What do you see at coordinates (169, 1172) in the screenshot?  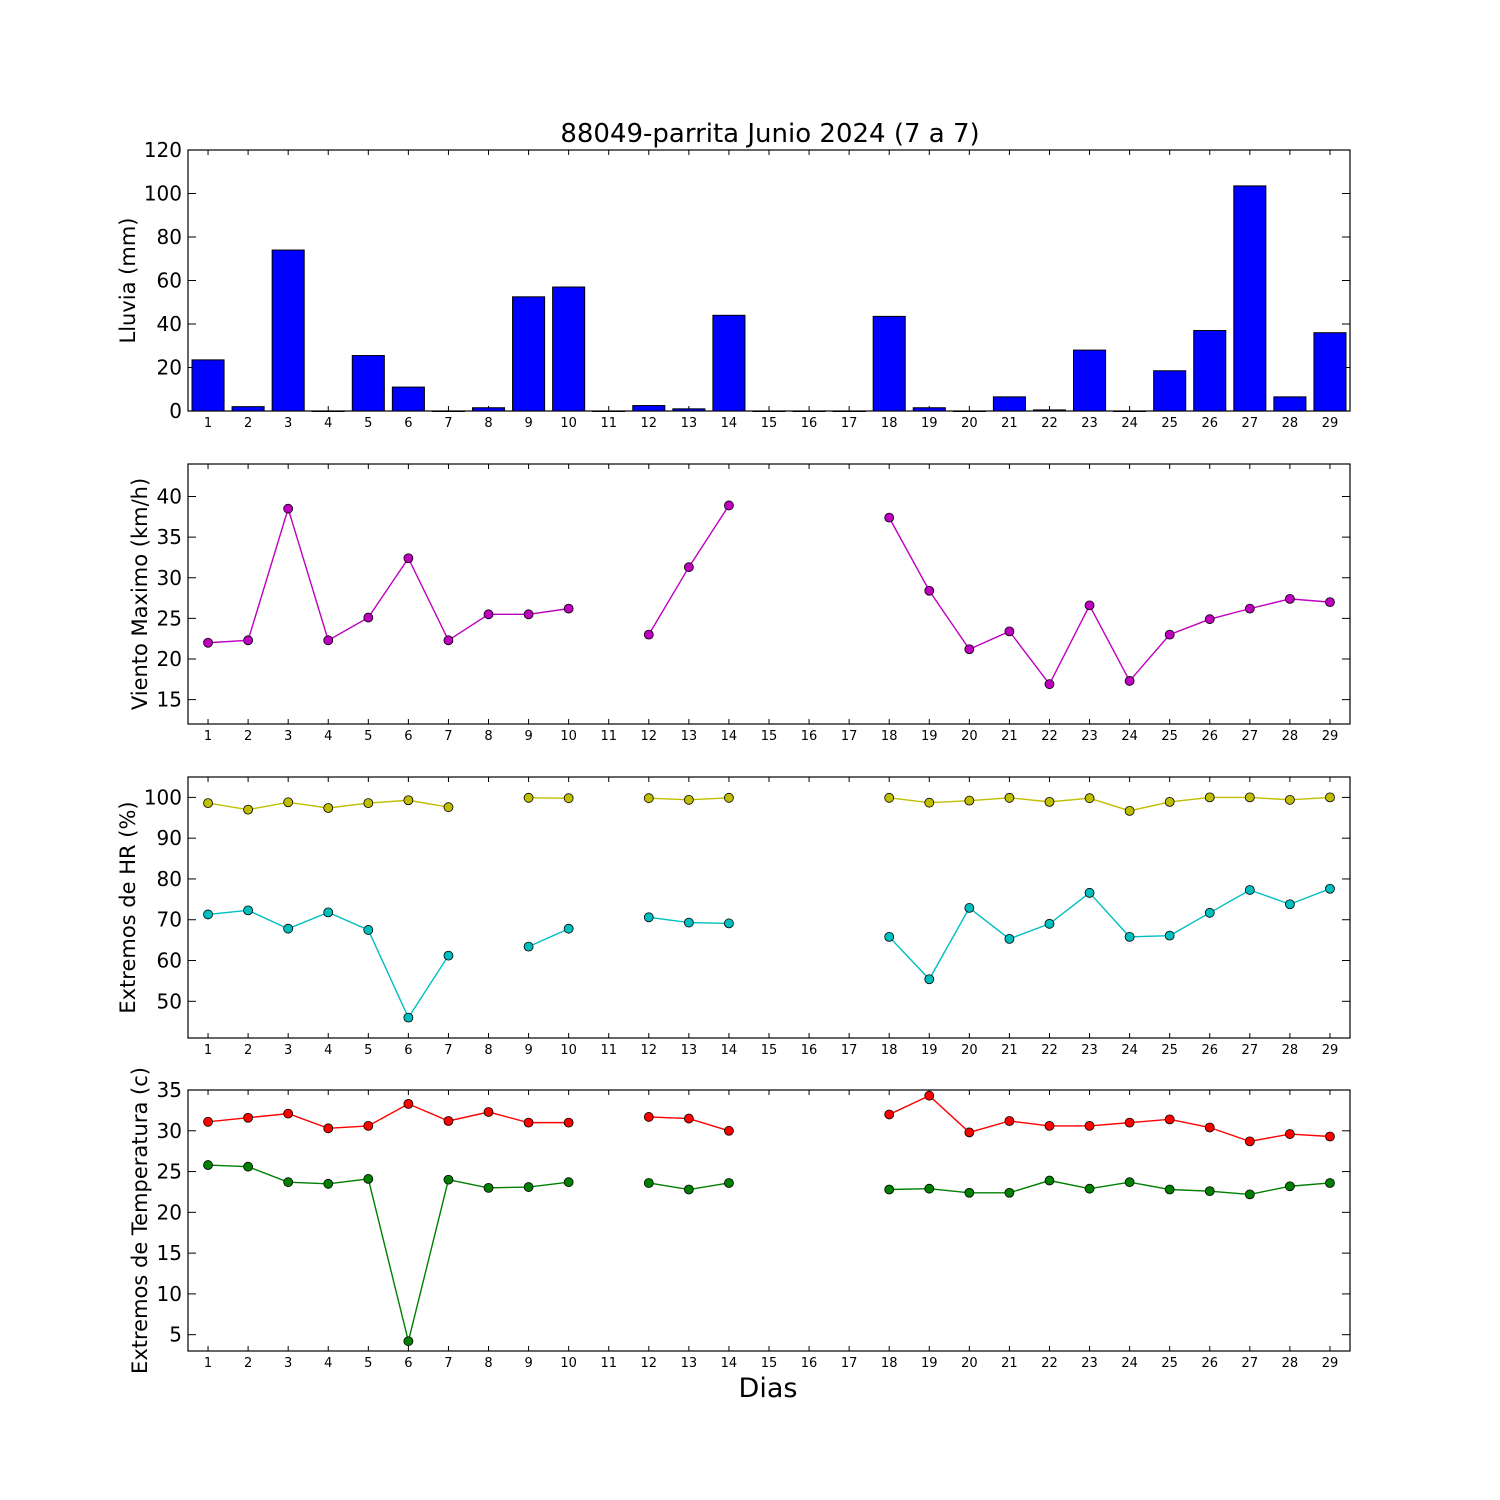 I see `y-tick-label: 25` at bounding box center [169, 1172].